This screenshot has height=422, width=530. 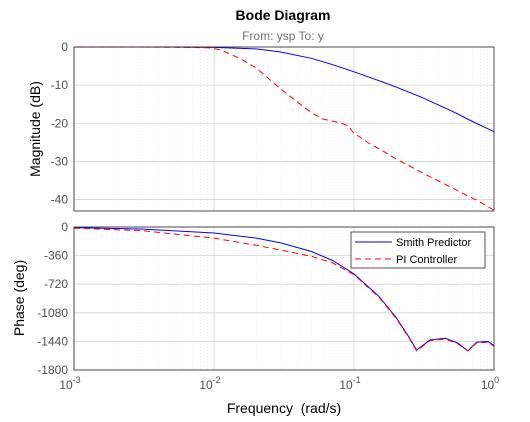 I want to click on magnitude-ytick-label: -10, so click(x=60, y=85).